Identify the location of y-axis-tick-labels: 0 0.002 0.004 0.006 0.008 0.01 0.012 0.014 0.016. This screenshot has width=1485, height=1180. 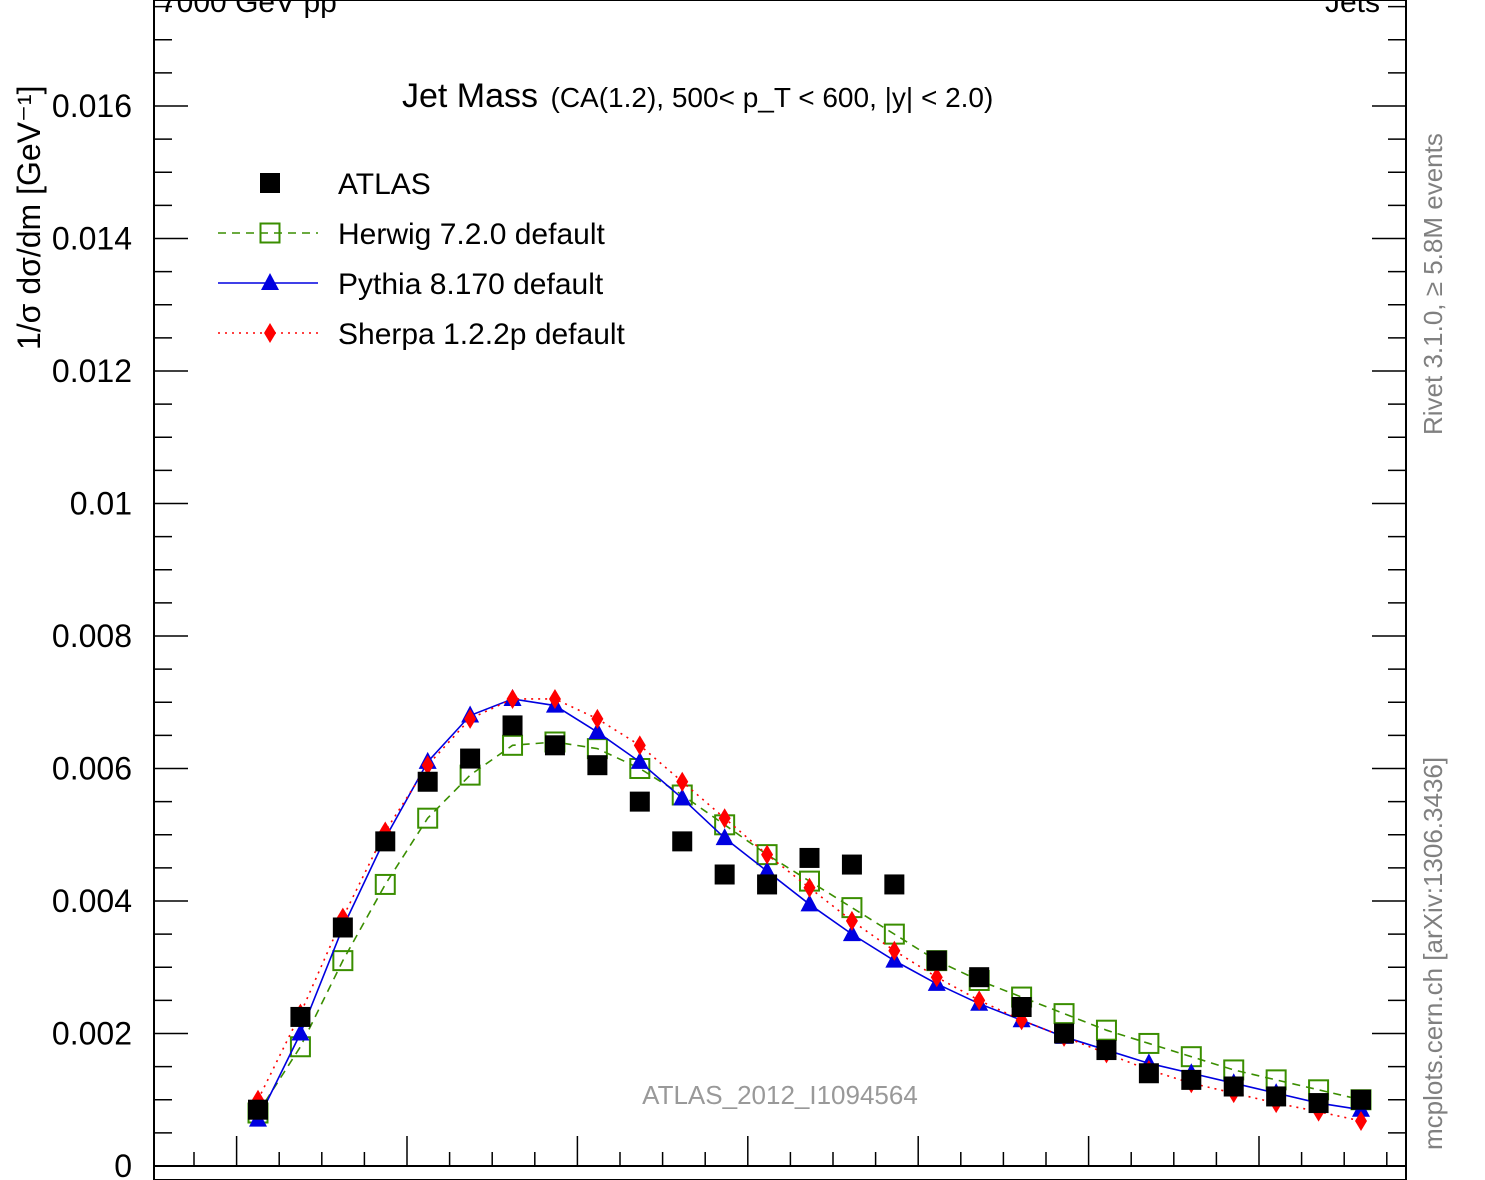
(92, 634).